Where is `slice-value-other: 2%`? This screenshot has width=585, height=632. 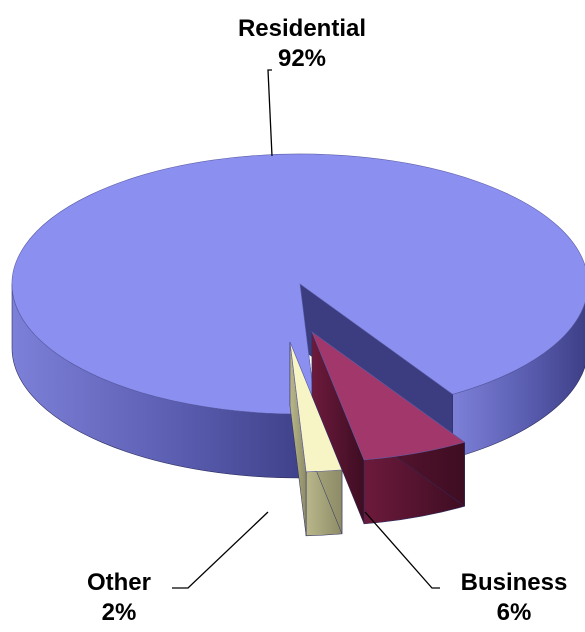
slice-value-other: 2% is located at coordinates (119, 612).